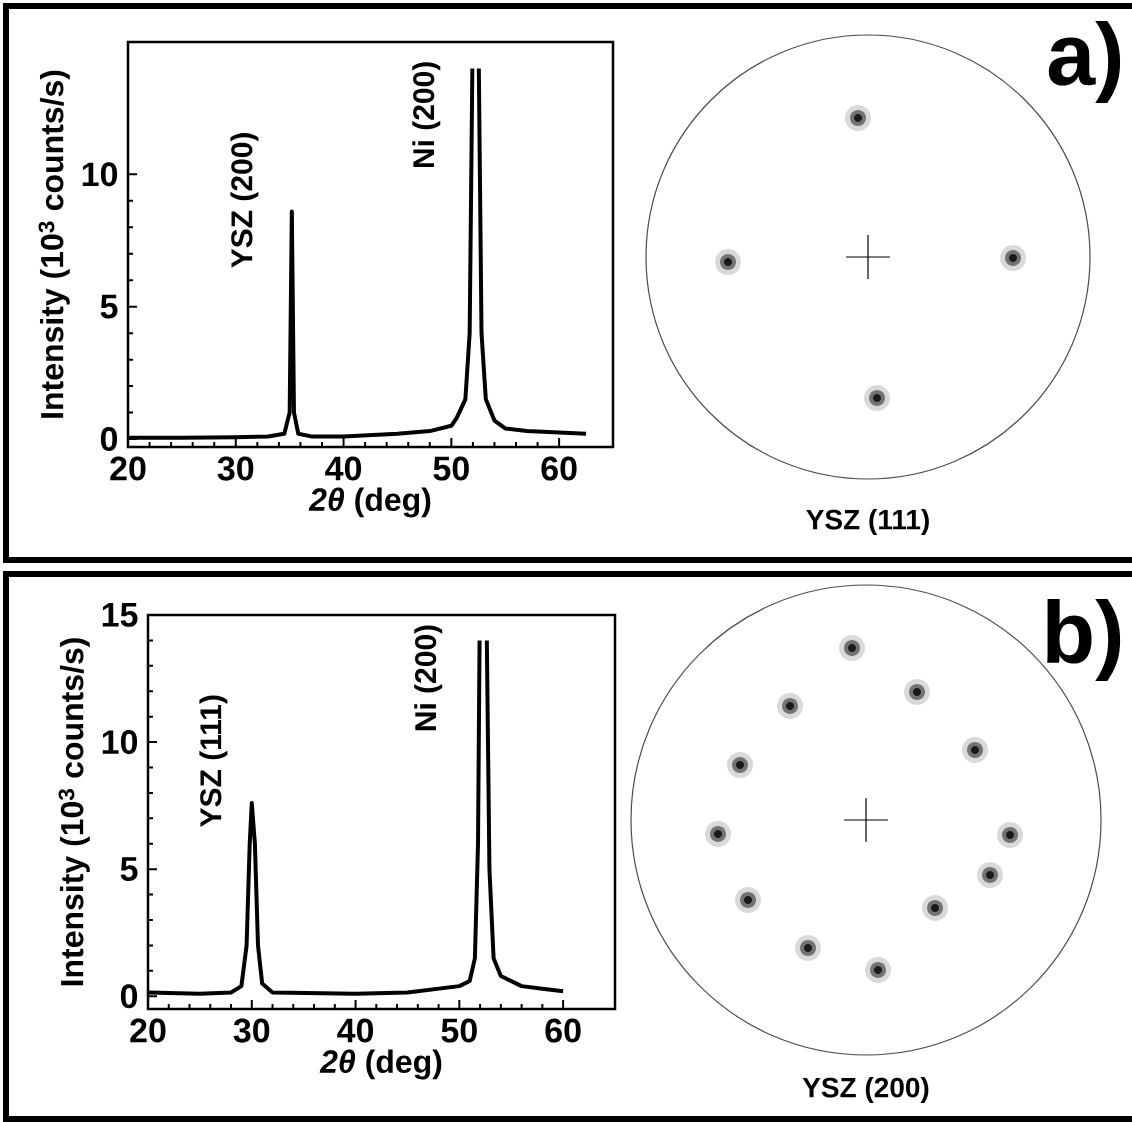  Describe the element at coordinates (1084, 639) in the screenshot. I see `text: b)` at that location.